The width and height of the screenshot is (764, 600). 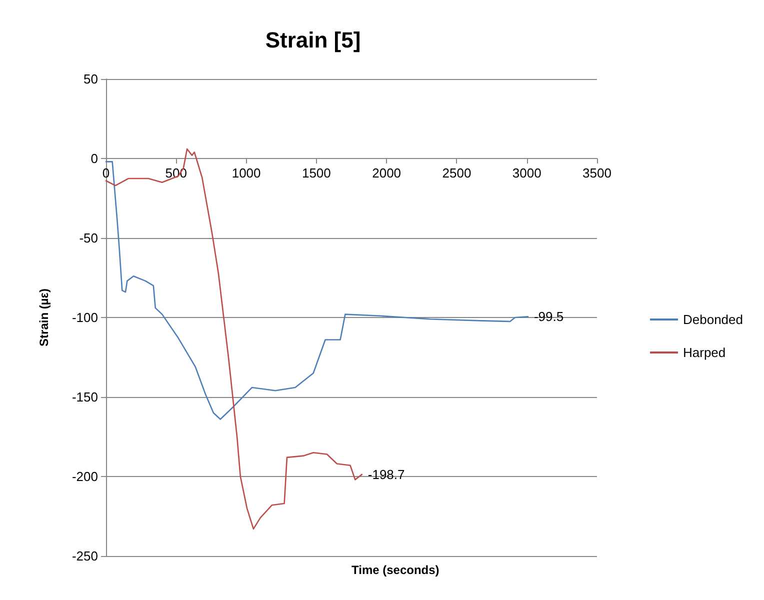 What do you see at coordinates (85, 556) in the screenshot?
I see `y-tick-label: -250` at bounding box center [85, 556].